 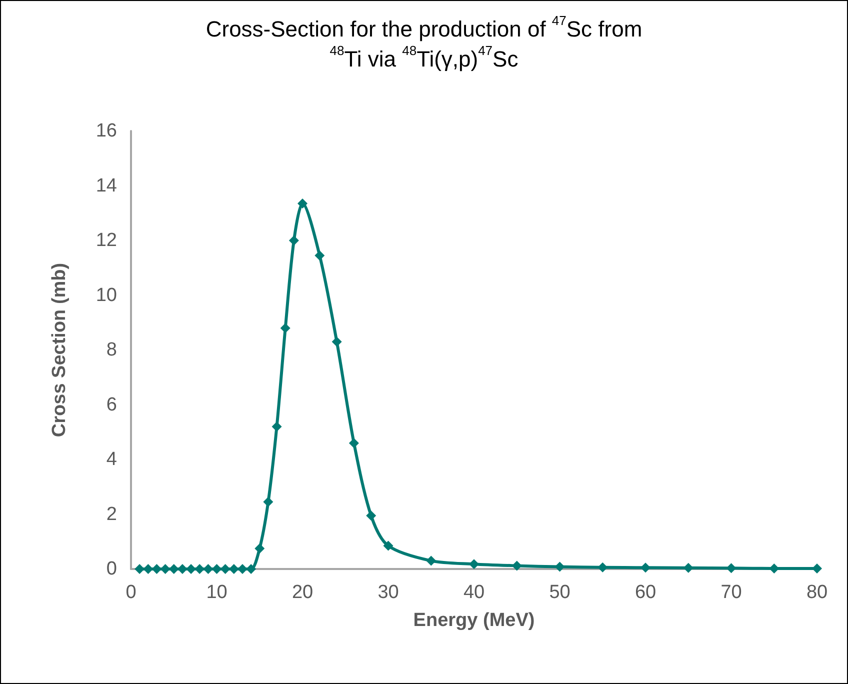 What do you see at coordinates (106, 240) in the screenshot?
I see `y-tick-label: 12` at bounding box center [106, 240].